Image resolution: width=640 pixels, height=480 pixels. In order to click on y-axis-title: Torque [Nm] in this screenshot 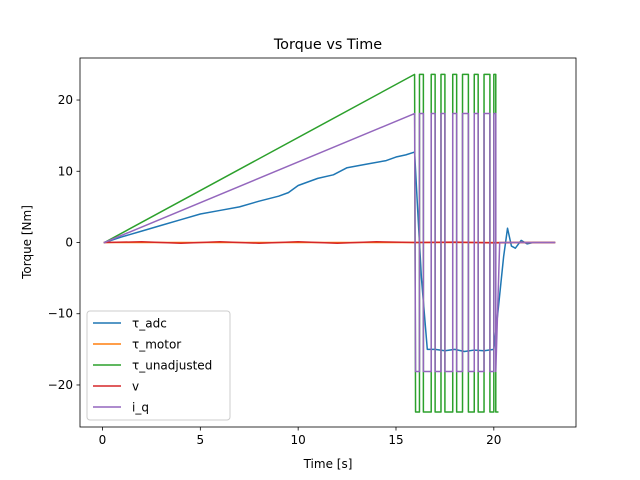, I will do `click(27, 242)`.